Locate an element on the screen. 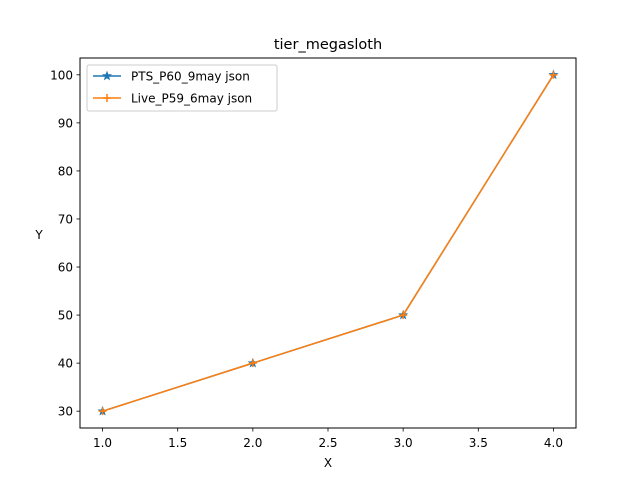 The height and width of the screenshot is (484, 640). y-tick-label: 100 is located at coordinates (61, 75).